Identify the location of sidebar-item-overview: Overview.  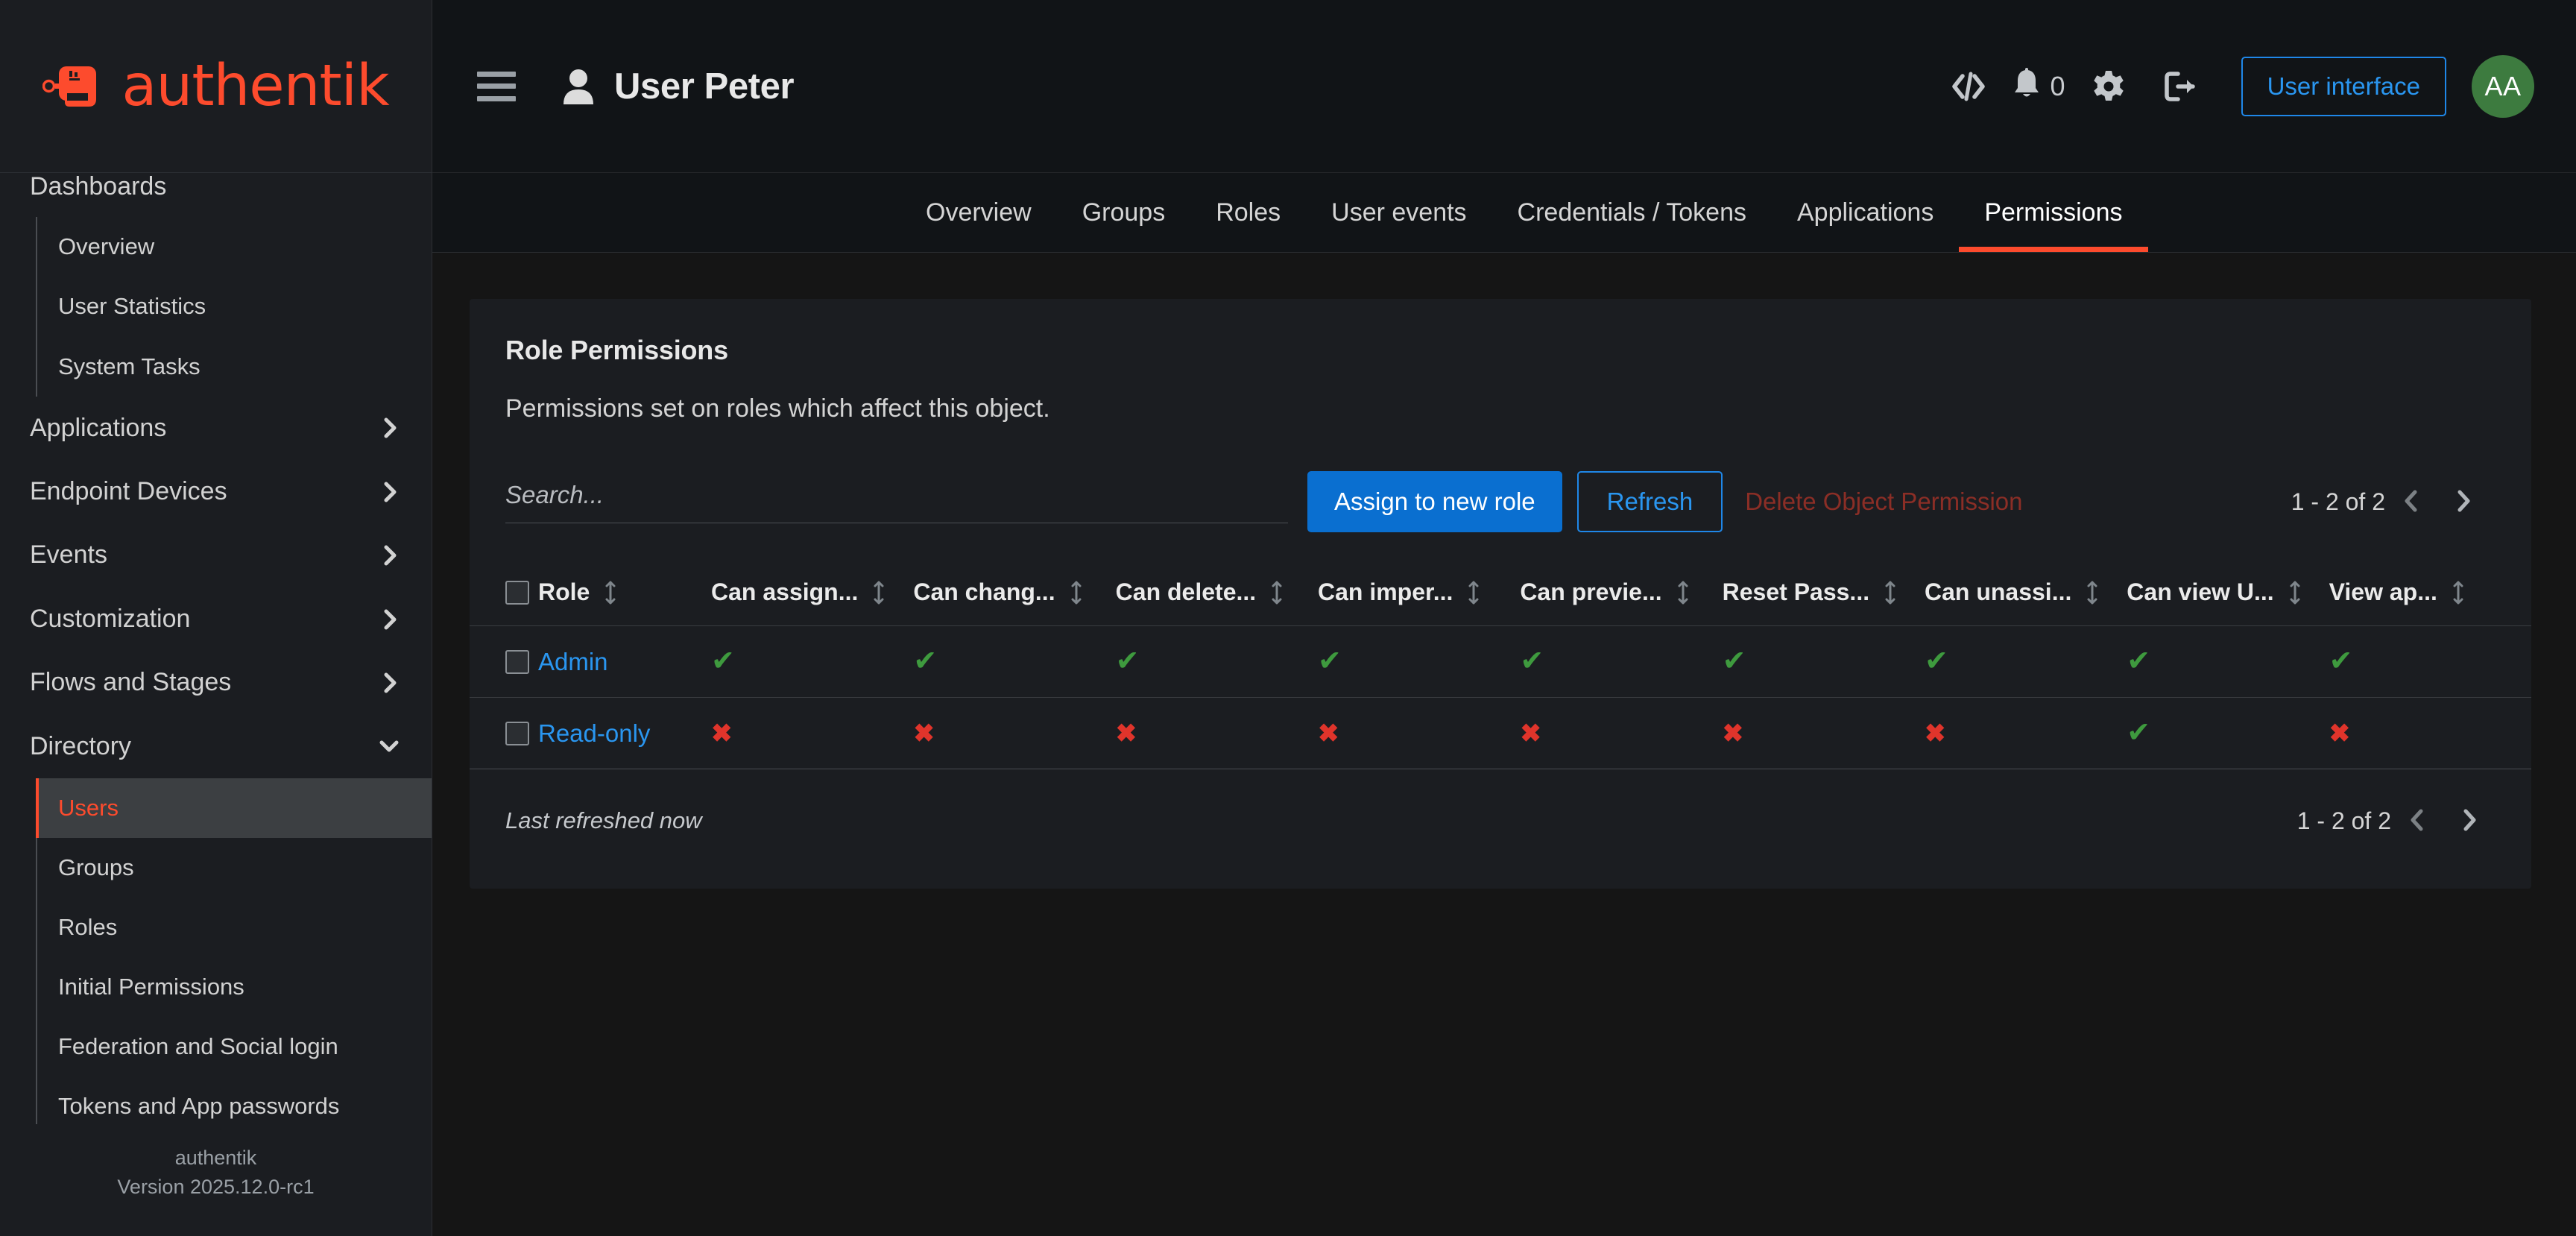
(106, 246).